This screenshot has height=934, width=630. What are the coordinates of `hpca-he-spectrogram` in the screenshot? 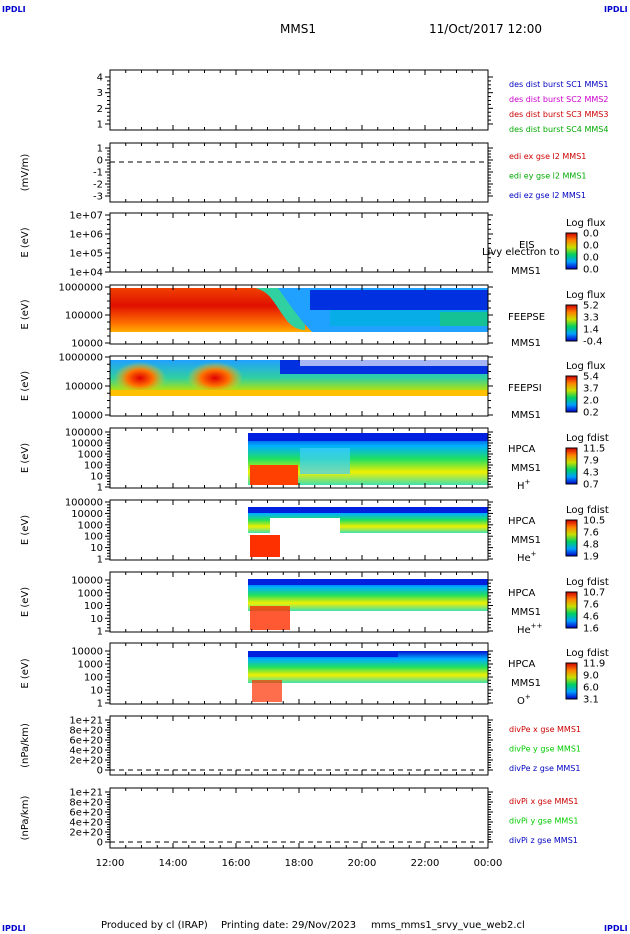 It's located at (368, 532).